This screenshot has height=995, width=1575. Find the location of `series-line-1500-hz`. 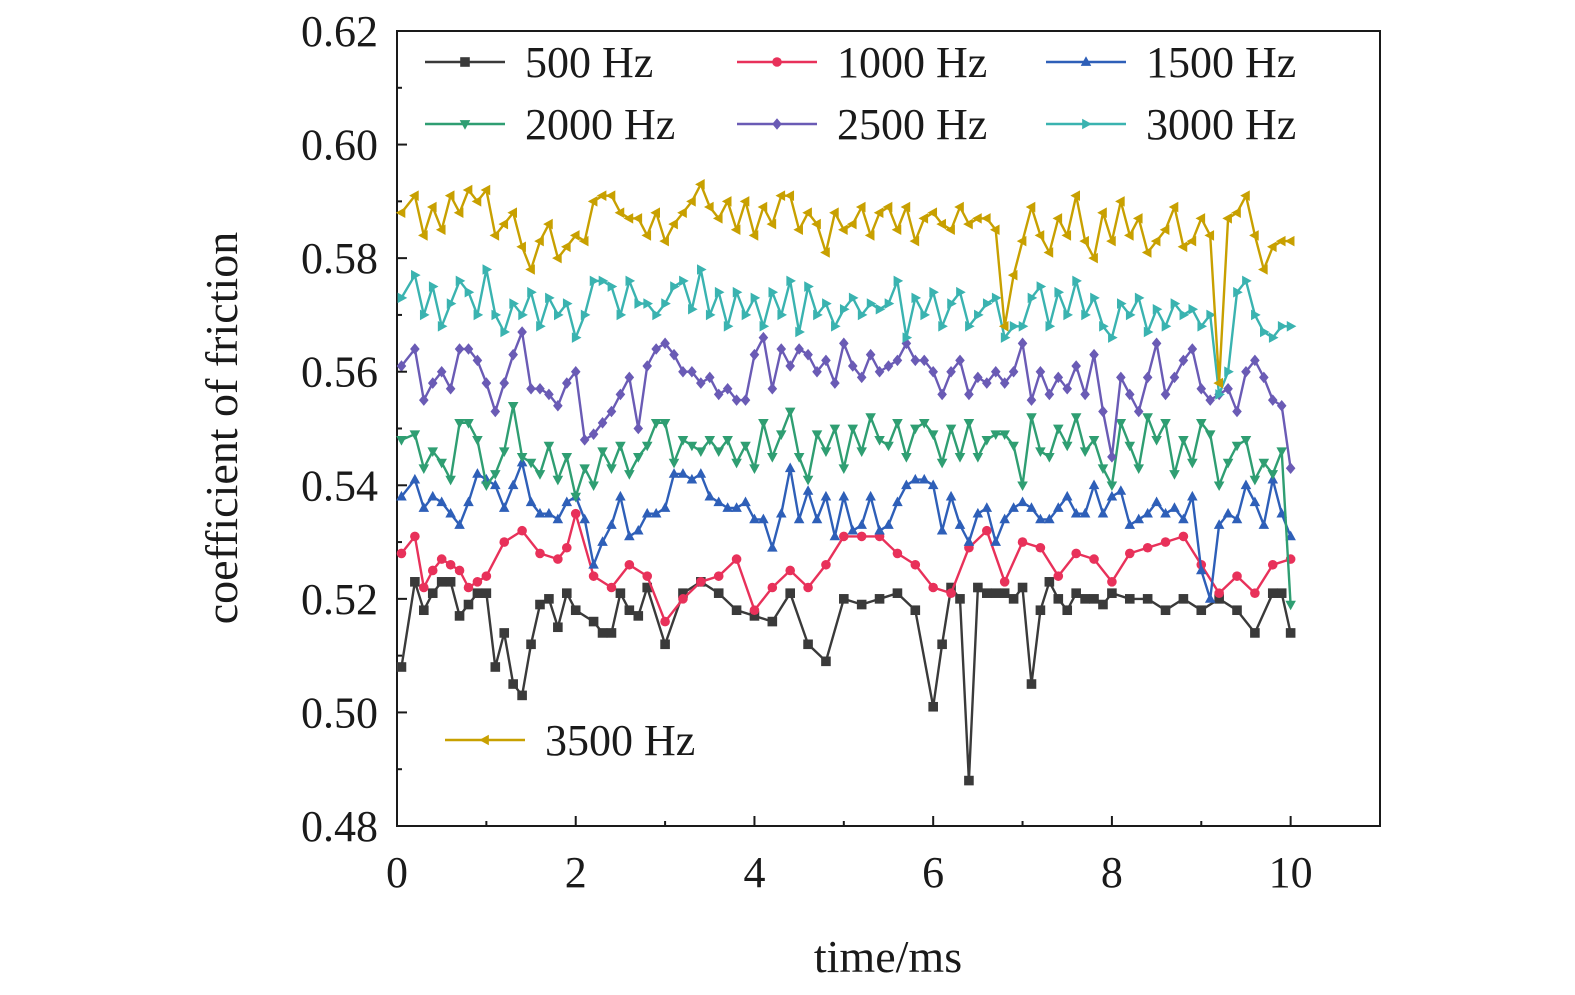

series-line-1500-hz is located at coordinates (846, 531).